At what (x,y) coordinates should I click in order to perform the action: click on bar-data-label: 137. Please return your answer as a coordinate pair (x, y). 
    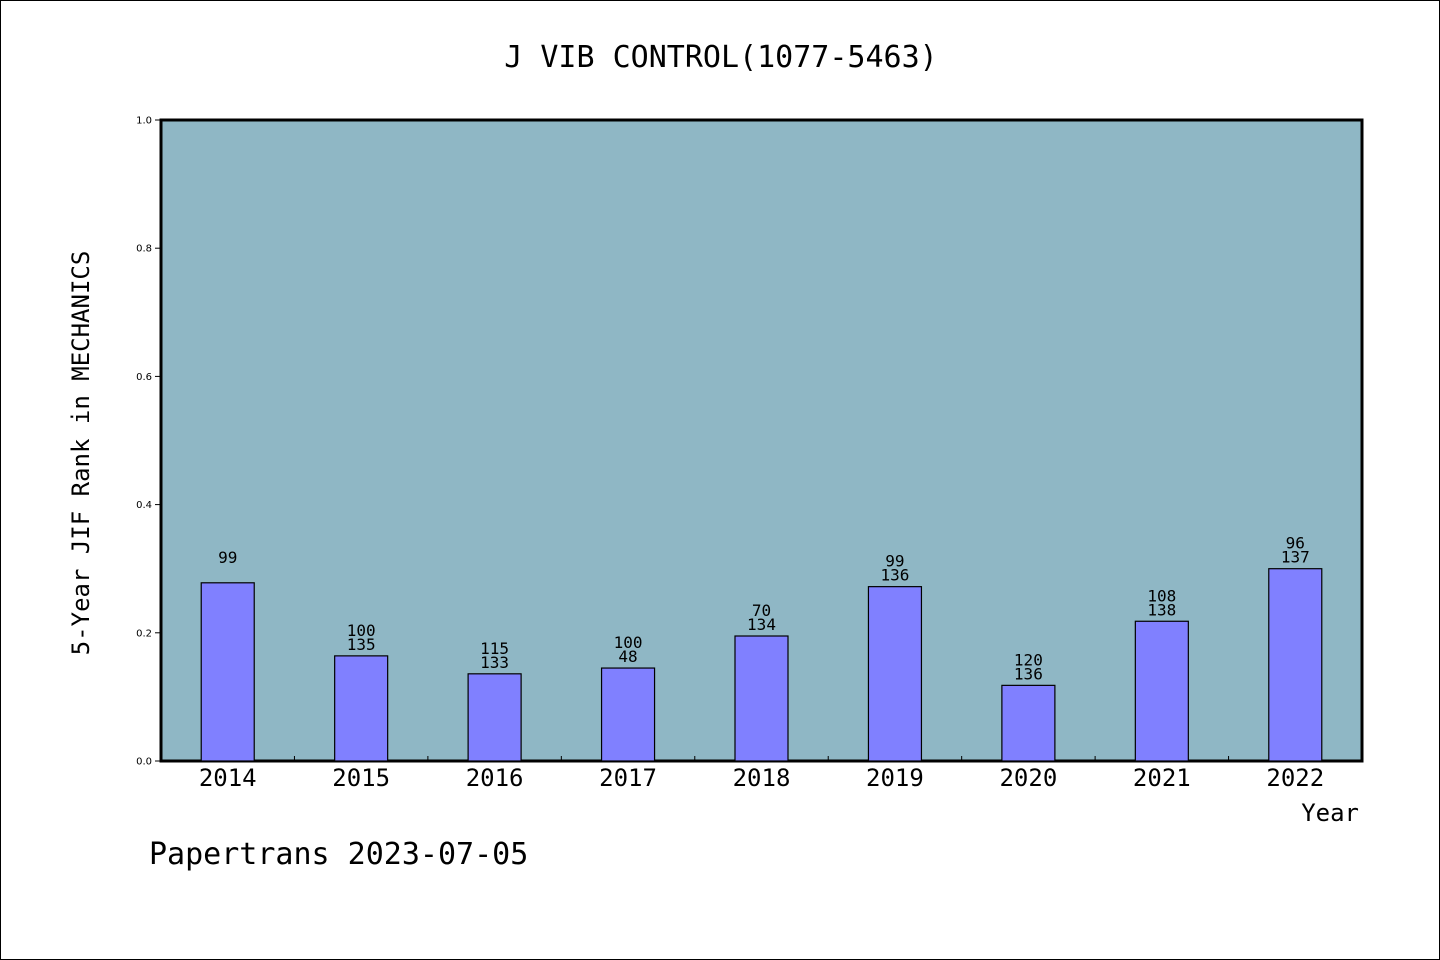
    Looking at the image, I should click on (1295, 557).